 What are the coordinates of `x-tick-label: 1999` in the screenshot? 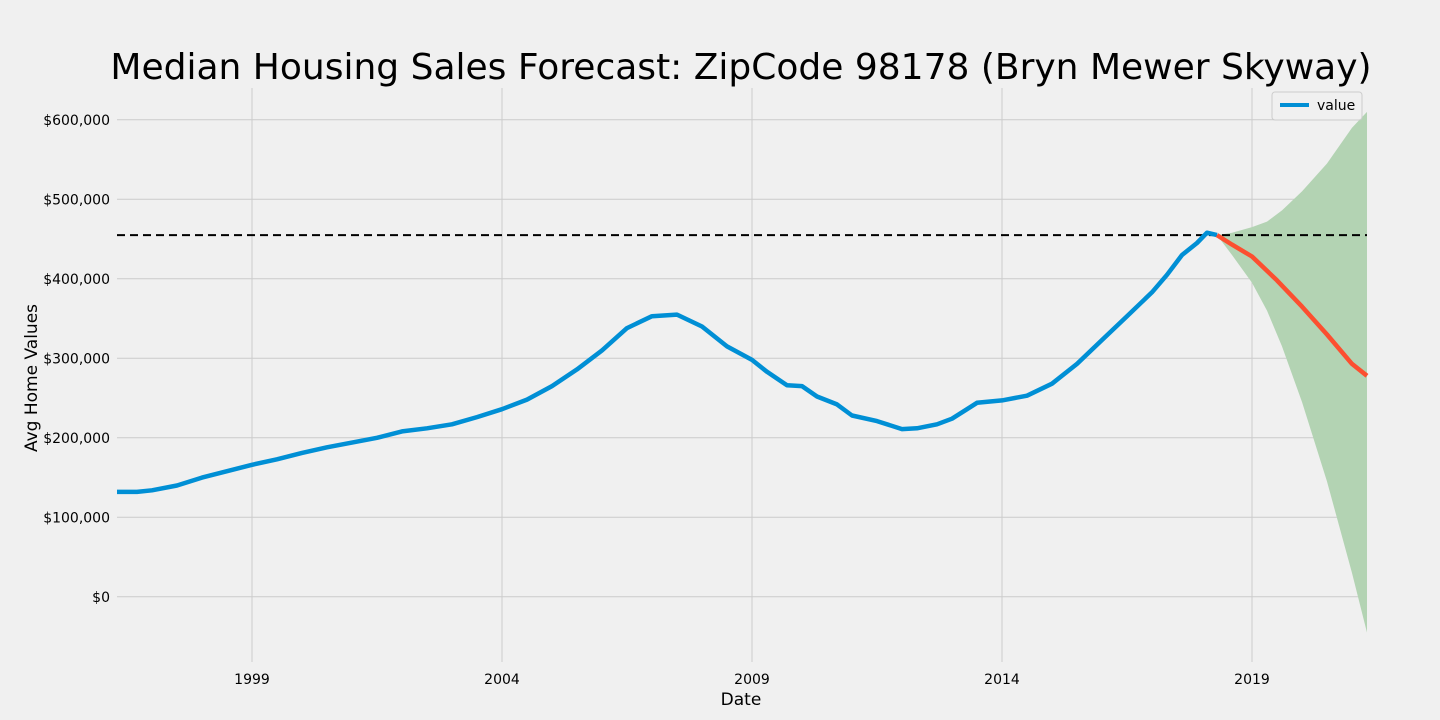 It's located at (252, 680).